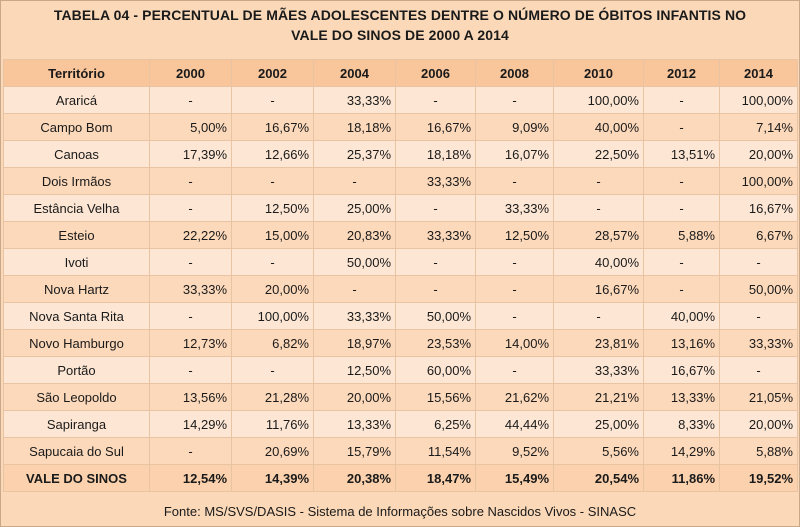 Image resolution: width=800 pixels, height=527 pixels. I want to click on value-cell: 12,66%, so click(272, 154).